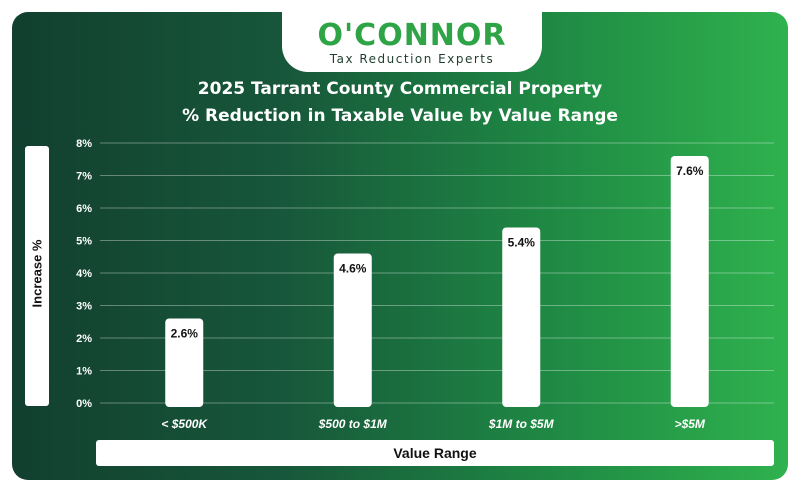  I want to click on x-axis-label: Value Range, so click(435, 453).